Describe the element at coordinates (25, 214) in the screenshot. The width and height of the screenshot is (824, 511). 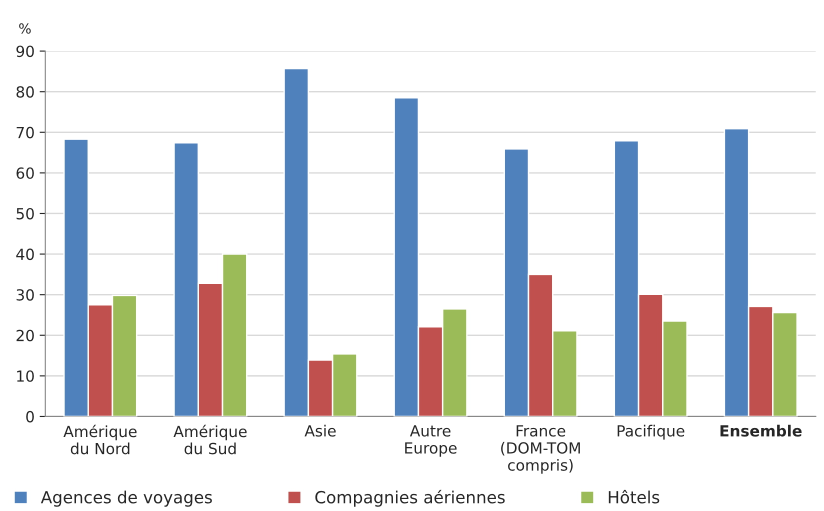
I see `y-tick-label: 50` at that location.